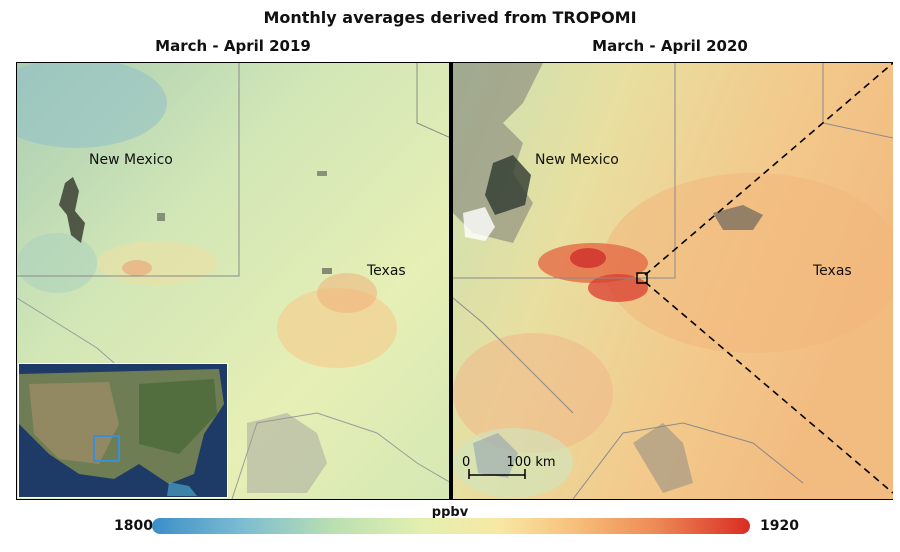  What do you see at coordinates (577, 160) in the screenshot?
I see `label-new-mexico-2020: New Mexico` at bounding box center [577, 160].